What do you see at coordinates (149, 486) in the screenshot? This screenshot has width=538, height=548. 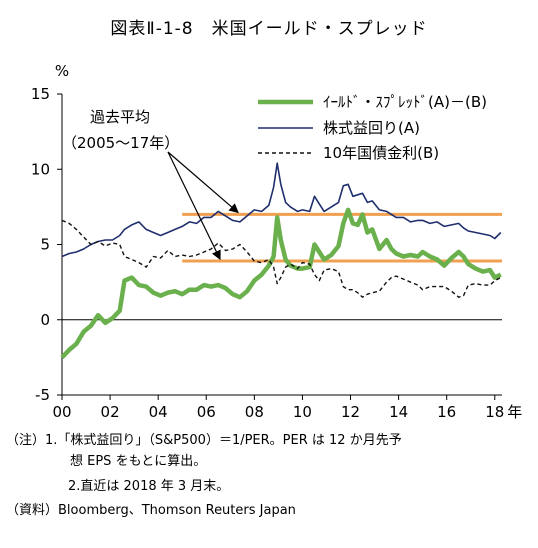 I see `note-2: 2.直近は 2018 年 3 月末。` at bounding box center [149, 486].